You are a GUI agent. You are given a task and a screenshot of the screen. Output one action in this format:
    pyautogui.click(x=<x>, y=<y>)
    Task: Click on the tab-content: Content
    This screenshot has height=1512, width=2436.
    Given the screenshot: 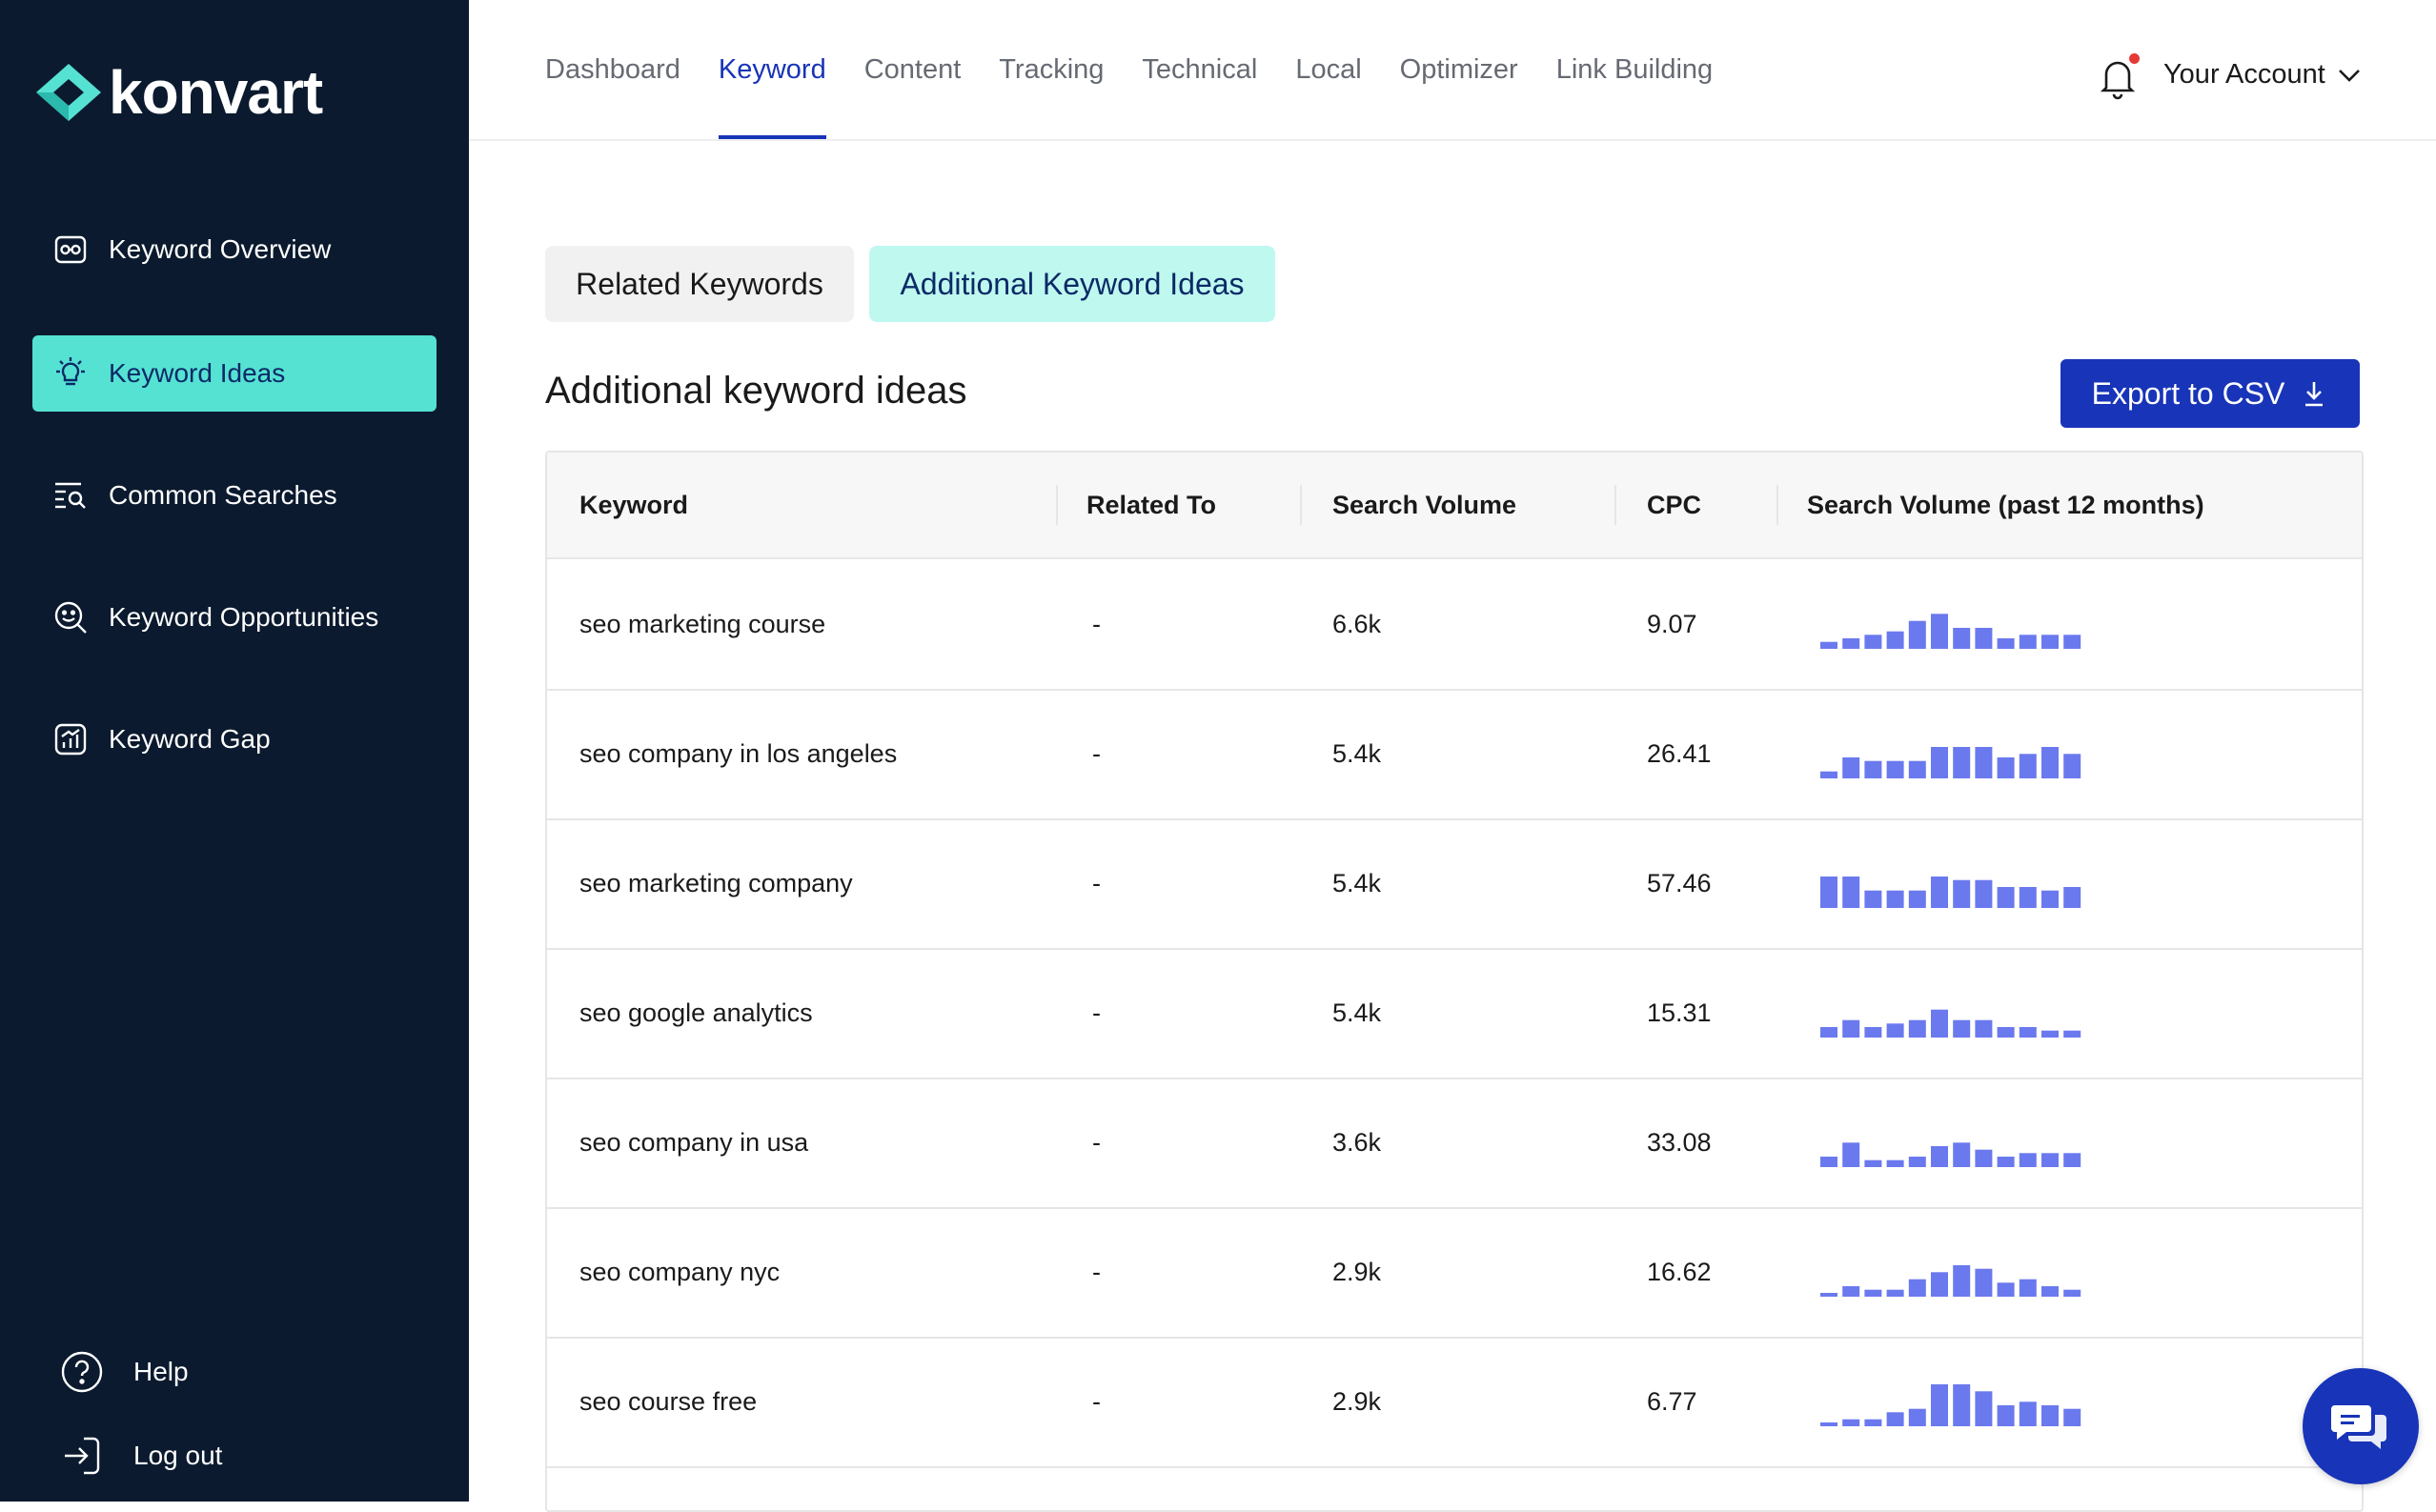 What is the action you would take?
    pyautogui.click(x=912, y=69)
    